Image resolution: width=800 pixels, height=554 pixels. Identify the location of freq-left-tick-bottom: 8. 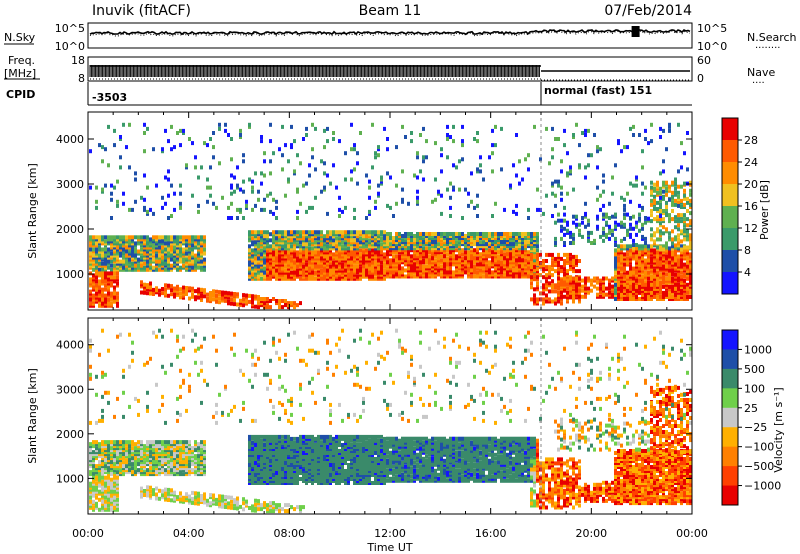
(81, 78).